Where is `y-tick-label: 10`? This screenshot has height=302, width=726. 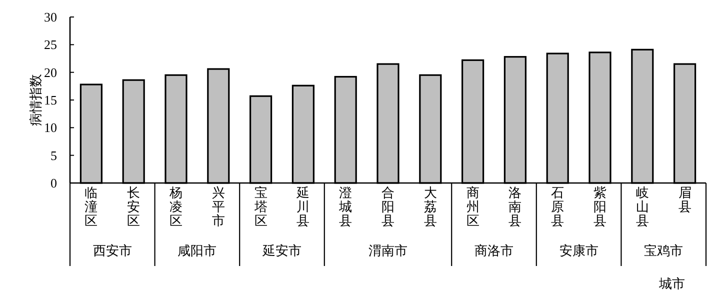 y-tick-label: 10 is located at coordinates (50, 128).